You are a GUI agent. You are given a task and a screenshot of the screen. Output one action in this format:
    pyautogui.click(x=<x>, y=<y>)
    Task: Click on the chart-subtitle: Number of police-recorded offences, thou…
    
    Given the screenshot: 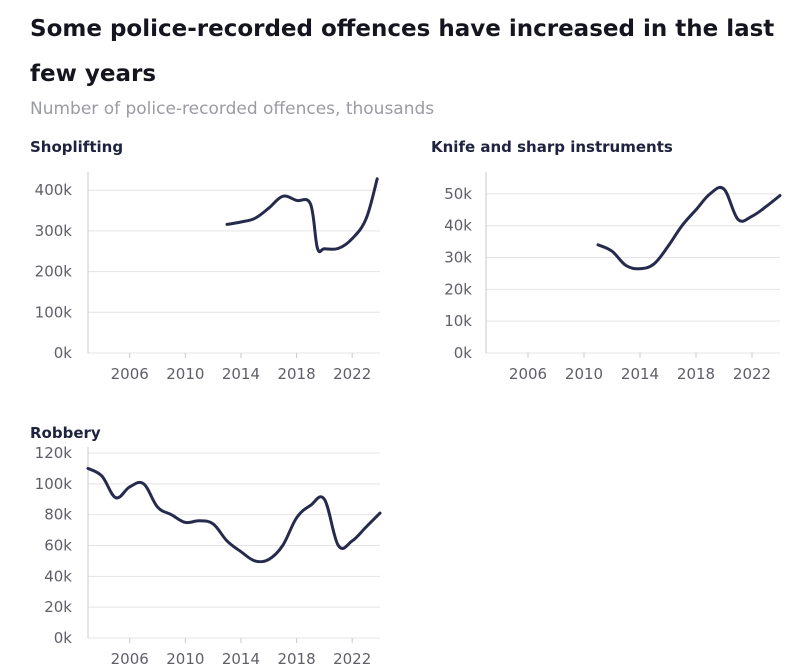 What is the action you would take?
    pyautogui.click(x=232, y=109)
    